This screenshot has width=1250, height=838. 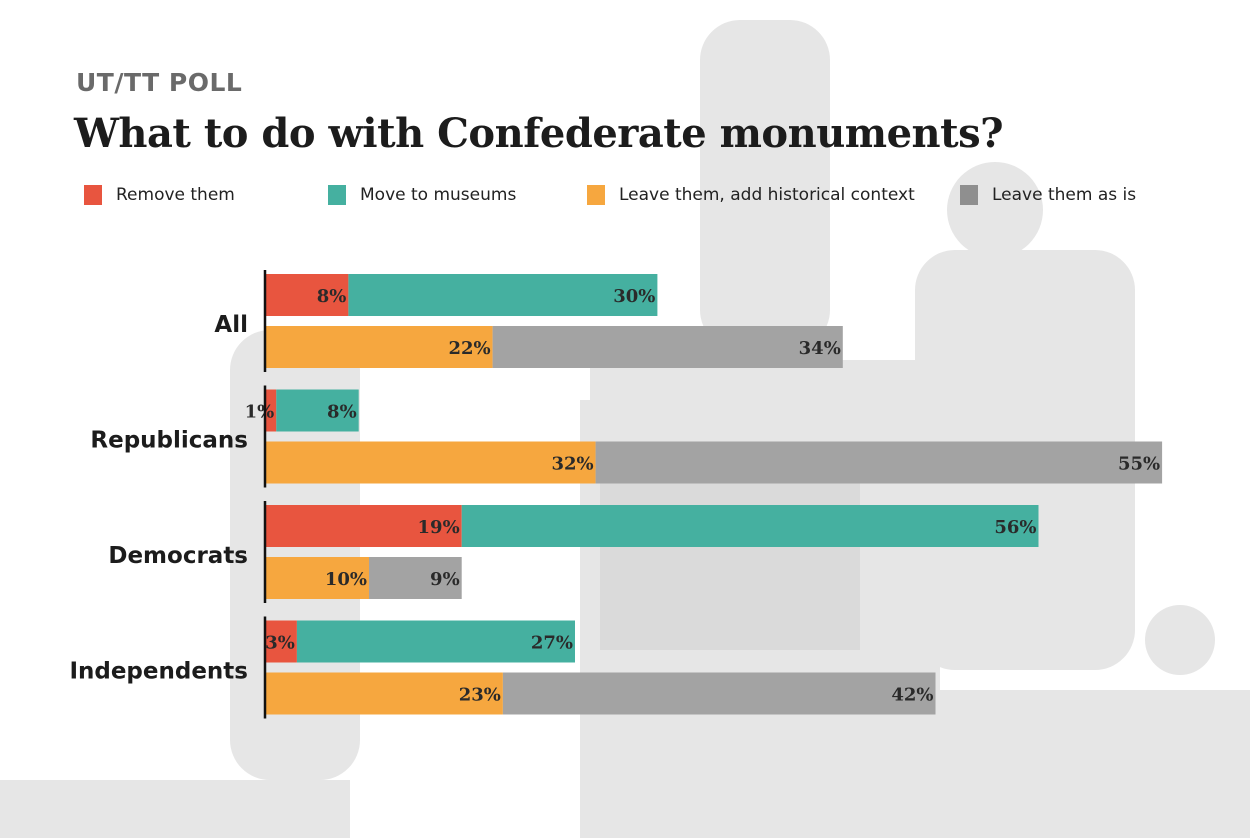 I want to click on data-label: 1%, so click(x=260, y=412).